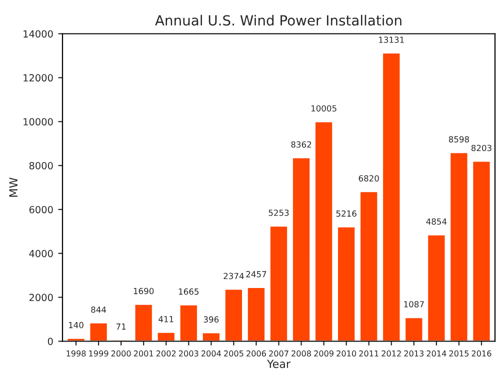 Image resolution: width=500 pixels, height=375 pixels. What do you see at coordinates (256, 353) in the screenshot?
I see `x-tick-label: 2006` at bounding box center [256, 353].